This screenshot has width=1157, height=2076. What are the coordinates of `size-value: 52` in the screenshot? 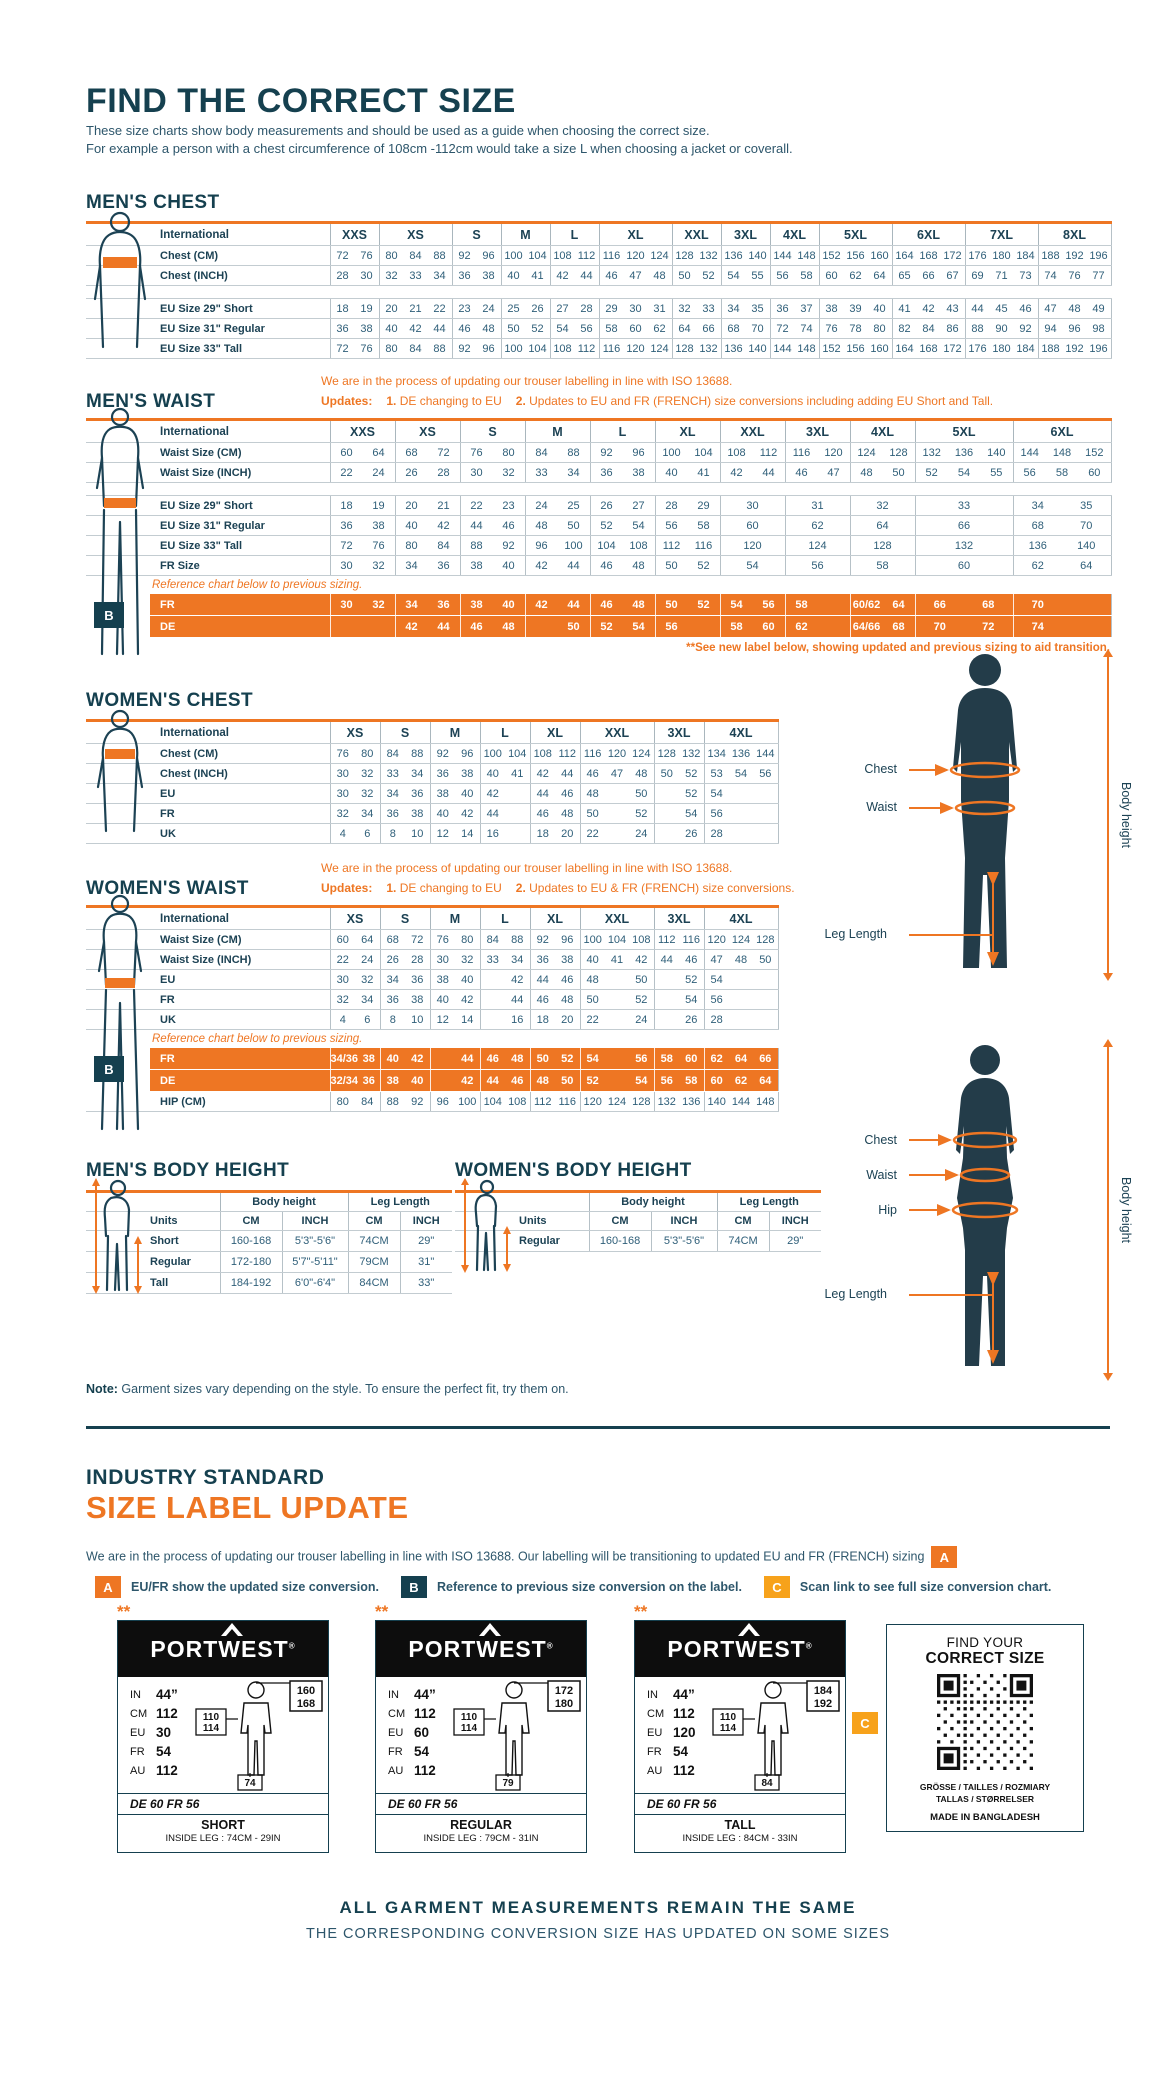 It's located at (691, 773).